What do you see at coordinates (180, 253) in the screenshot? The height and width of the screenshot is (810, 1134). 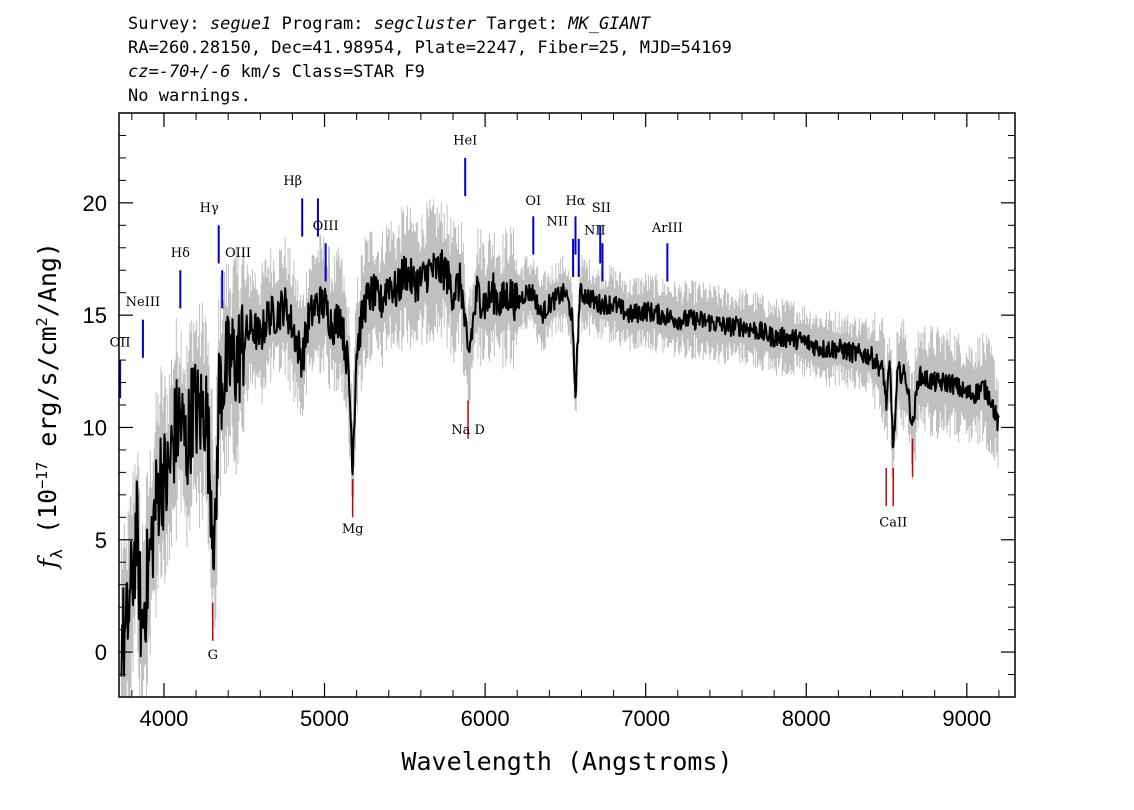 I see `spectral-line-label: Hδ` at bounding box center [180, 253].